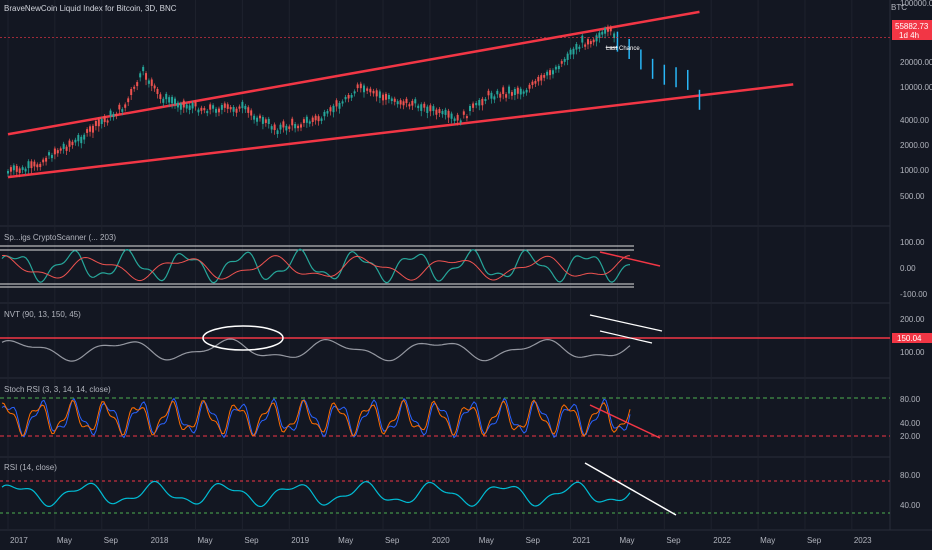 Image resolution: width=932 pixels, height=550 pixels. I want to click on annotation-last-chance: Last Chance, so click(623, 49).